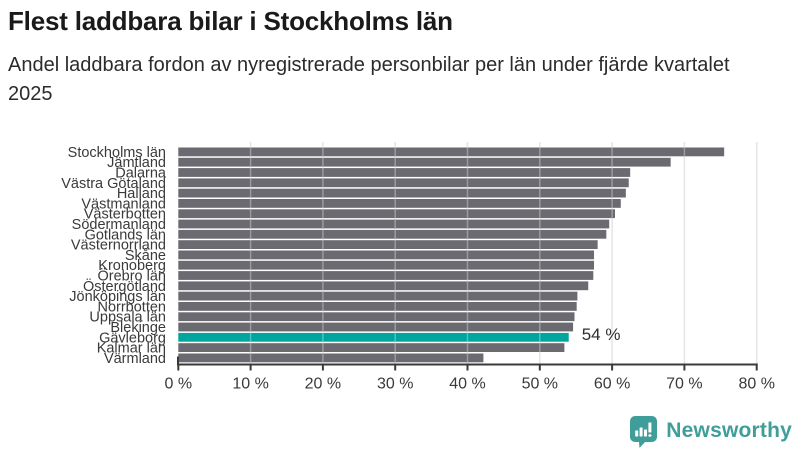 The height and width of the screenshot is (450, 800). I want to click on category-label-sk-ne: Skåne, so click(145, 256).